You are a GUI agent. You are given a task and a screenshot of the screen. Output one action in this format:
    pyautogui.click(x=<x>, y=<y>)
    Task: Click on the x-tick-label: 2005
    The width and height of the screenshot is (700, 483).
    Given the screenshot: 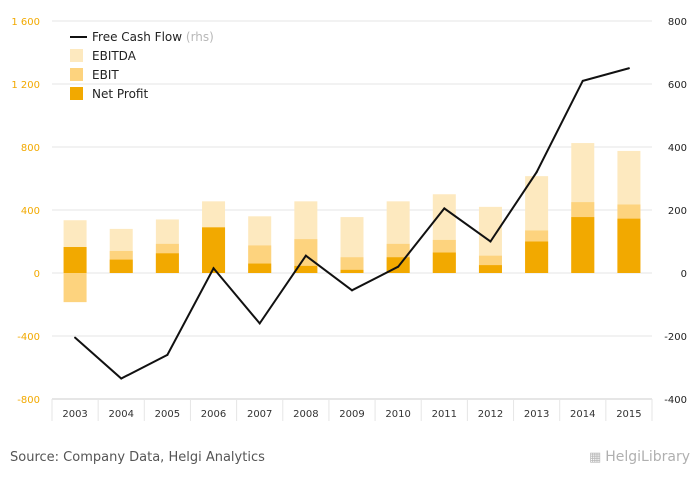 What is the action you would take?
    pyautogui.click(x=167, y=414)
    